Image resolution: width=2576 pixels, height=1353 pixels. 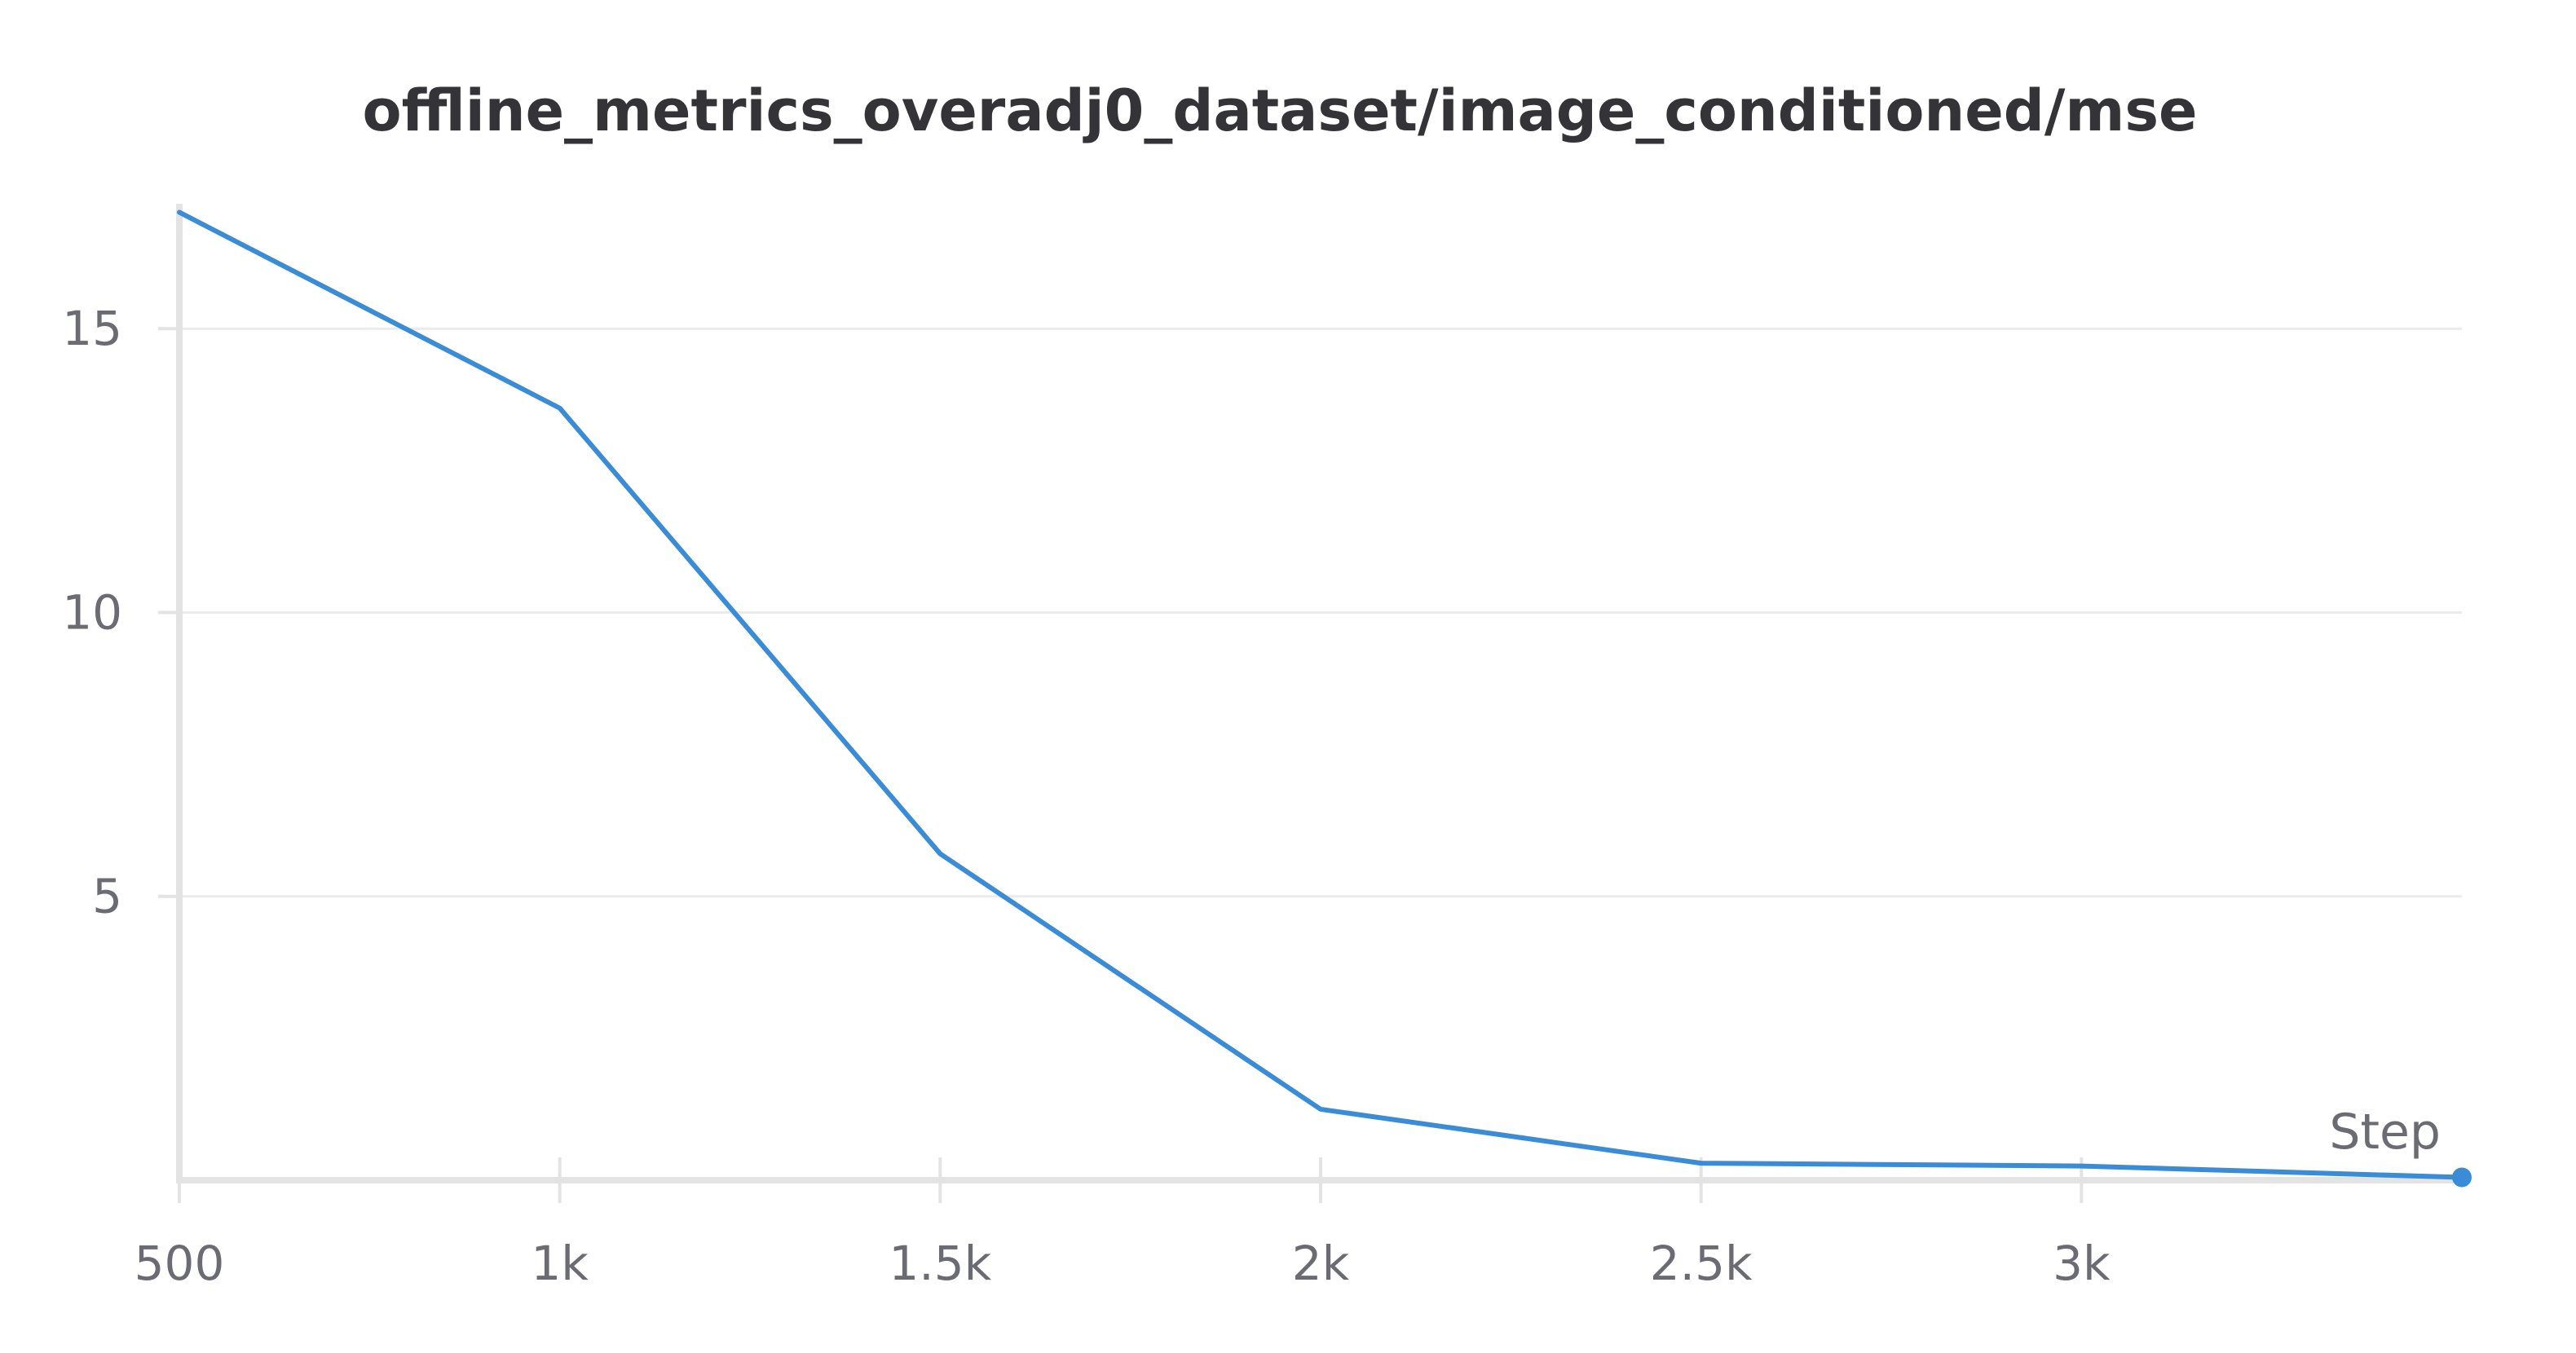 I want to click on y-tick-label: 15, so click(x=92, y=328).